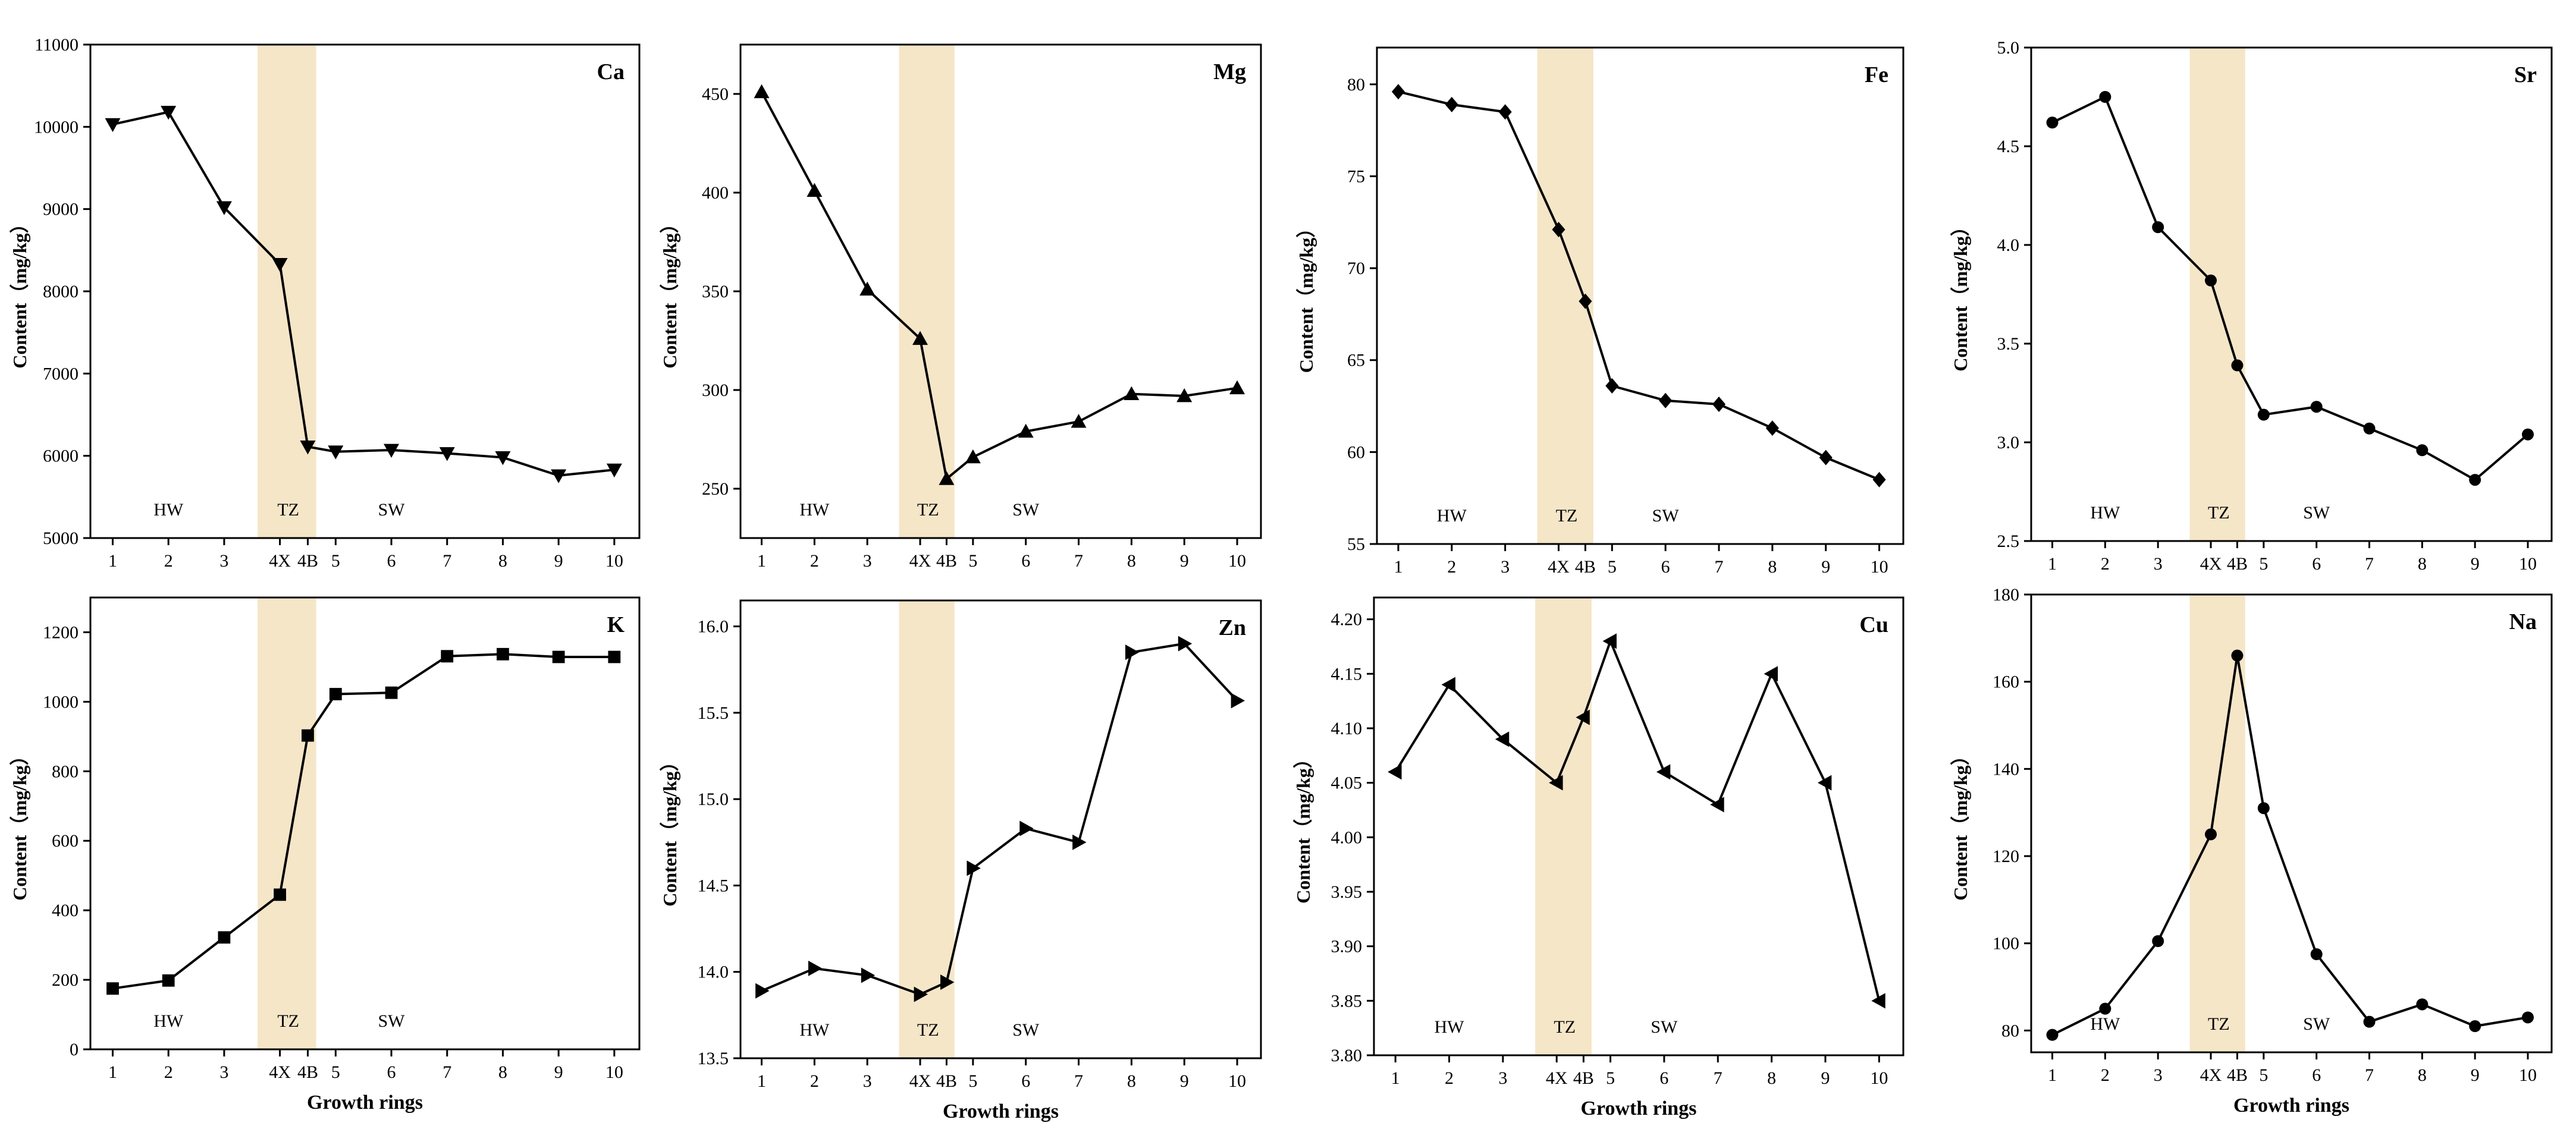  I want to click on y-tick-label: 350, so click(715, 291).